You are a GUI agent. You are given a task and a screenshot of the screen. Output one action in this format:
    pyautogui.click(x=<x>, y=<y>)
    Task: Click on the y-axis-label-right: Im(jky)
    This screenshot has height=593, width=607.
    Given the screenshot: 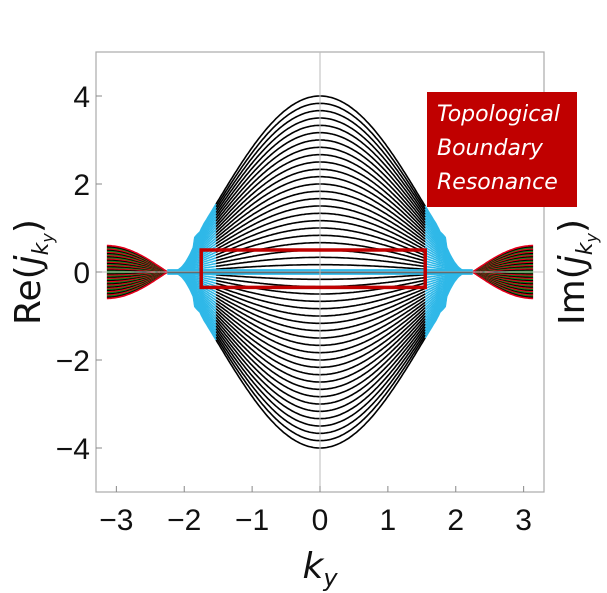 What is the action you would take?
    pyautogui.click(x=576, y=272)
    